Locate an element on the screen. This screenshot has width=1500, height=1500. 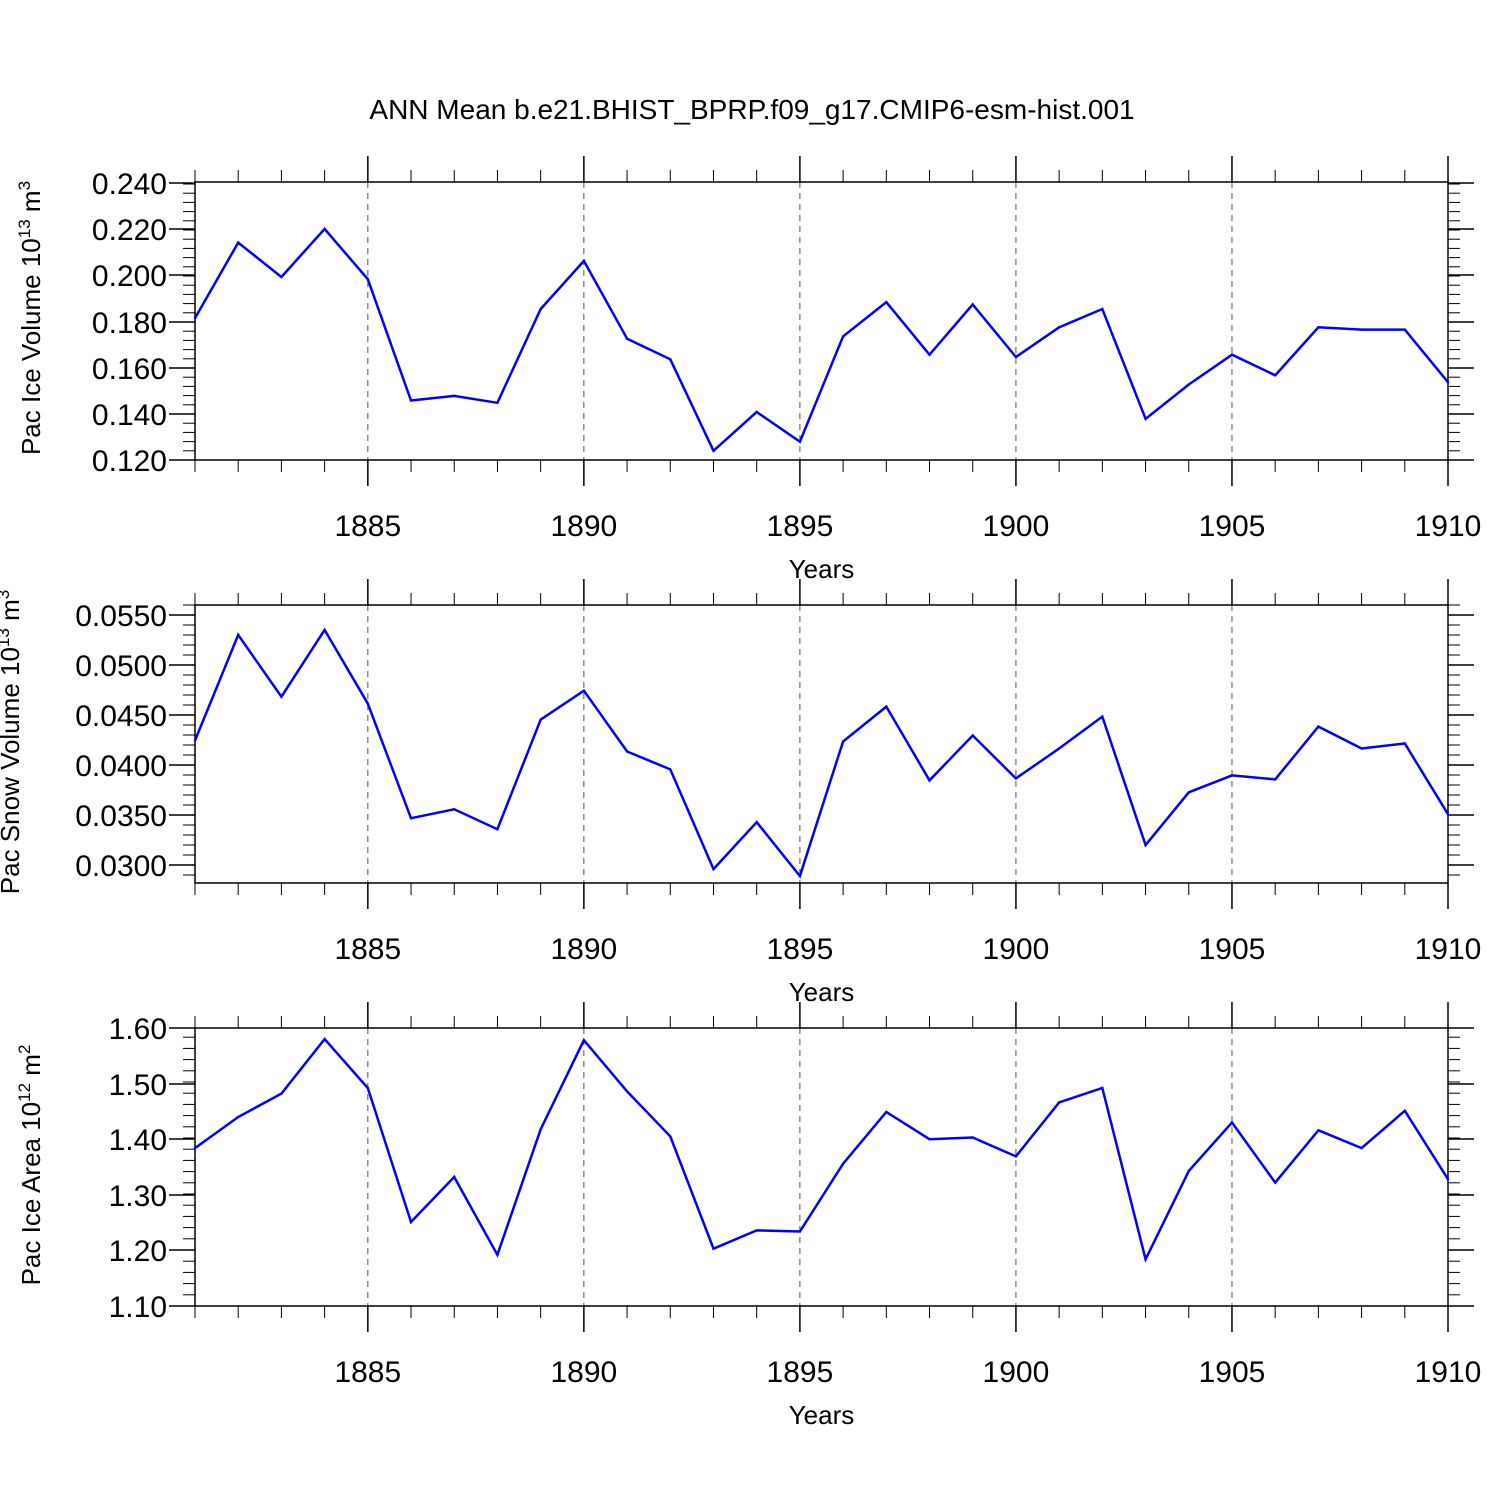
y-tick-label: 1.50 is located at coordinates (138, 1085).